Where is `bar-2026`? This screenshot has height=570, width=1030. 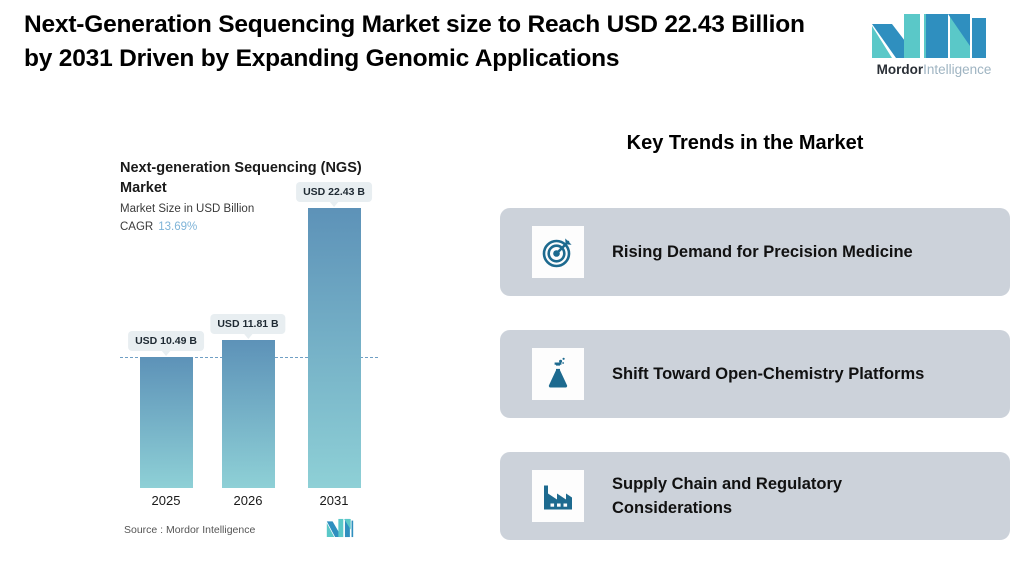 bar-2026 is located at coordinates (248, 414).